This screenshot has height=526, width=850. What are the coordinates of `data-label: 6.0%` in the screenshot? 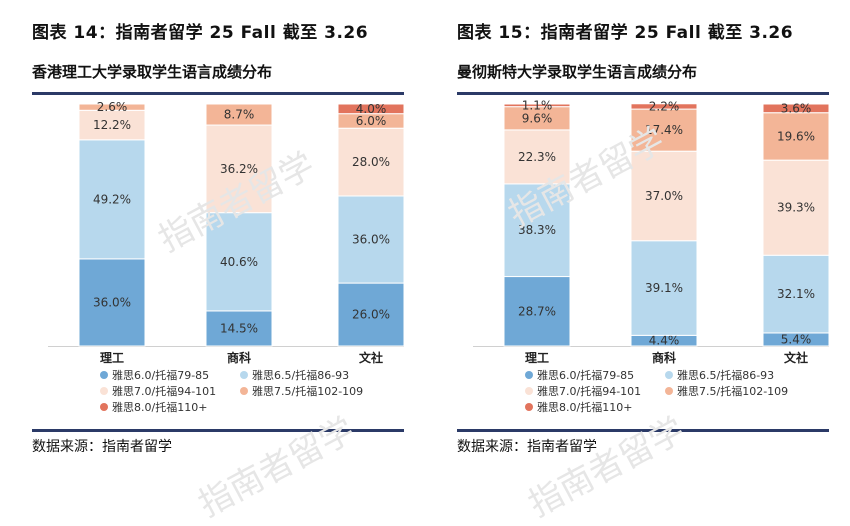 It's located at (371, 121).